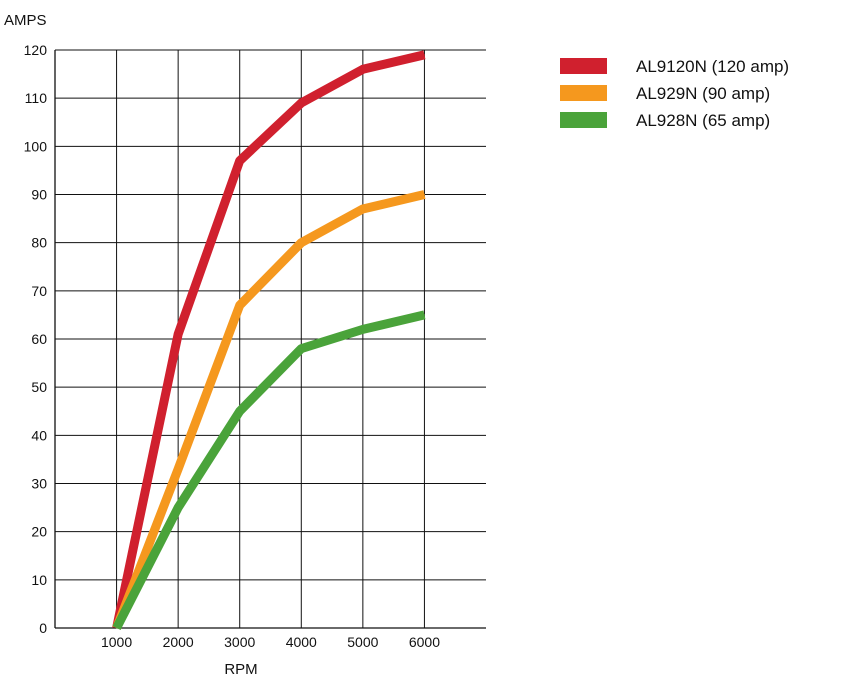 This screenshot has height=683, width=843. I want to click on y-tick-label: 100, so click(36, 146).